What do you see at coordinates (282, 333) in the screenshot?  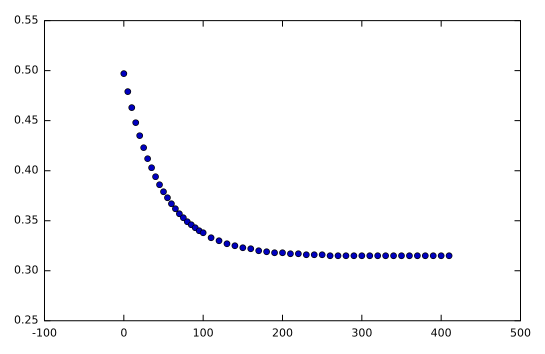 I see `x-tick-label: 200` at bounding box center [282, 333].